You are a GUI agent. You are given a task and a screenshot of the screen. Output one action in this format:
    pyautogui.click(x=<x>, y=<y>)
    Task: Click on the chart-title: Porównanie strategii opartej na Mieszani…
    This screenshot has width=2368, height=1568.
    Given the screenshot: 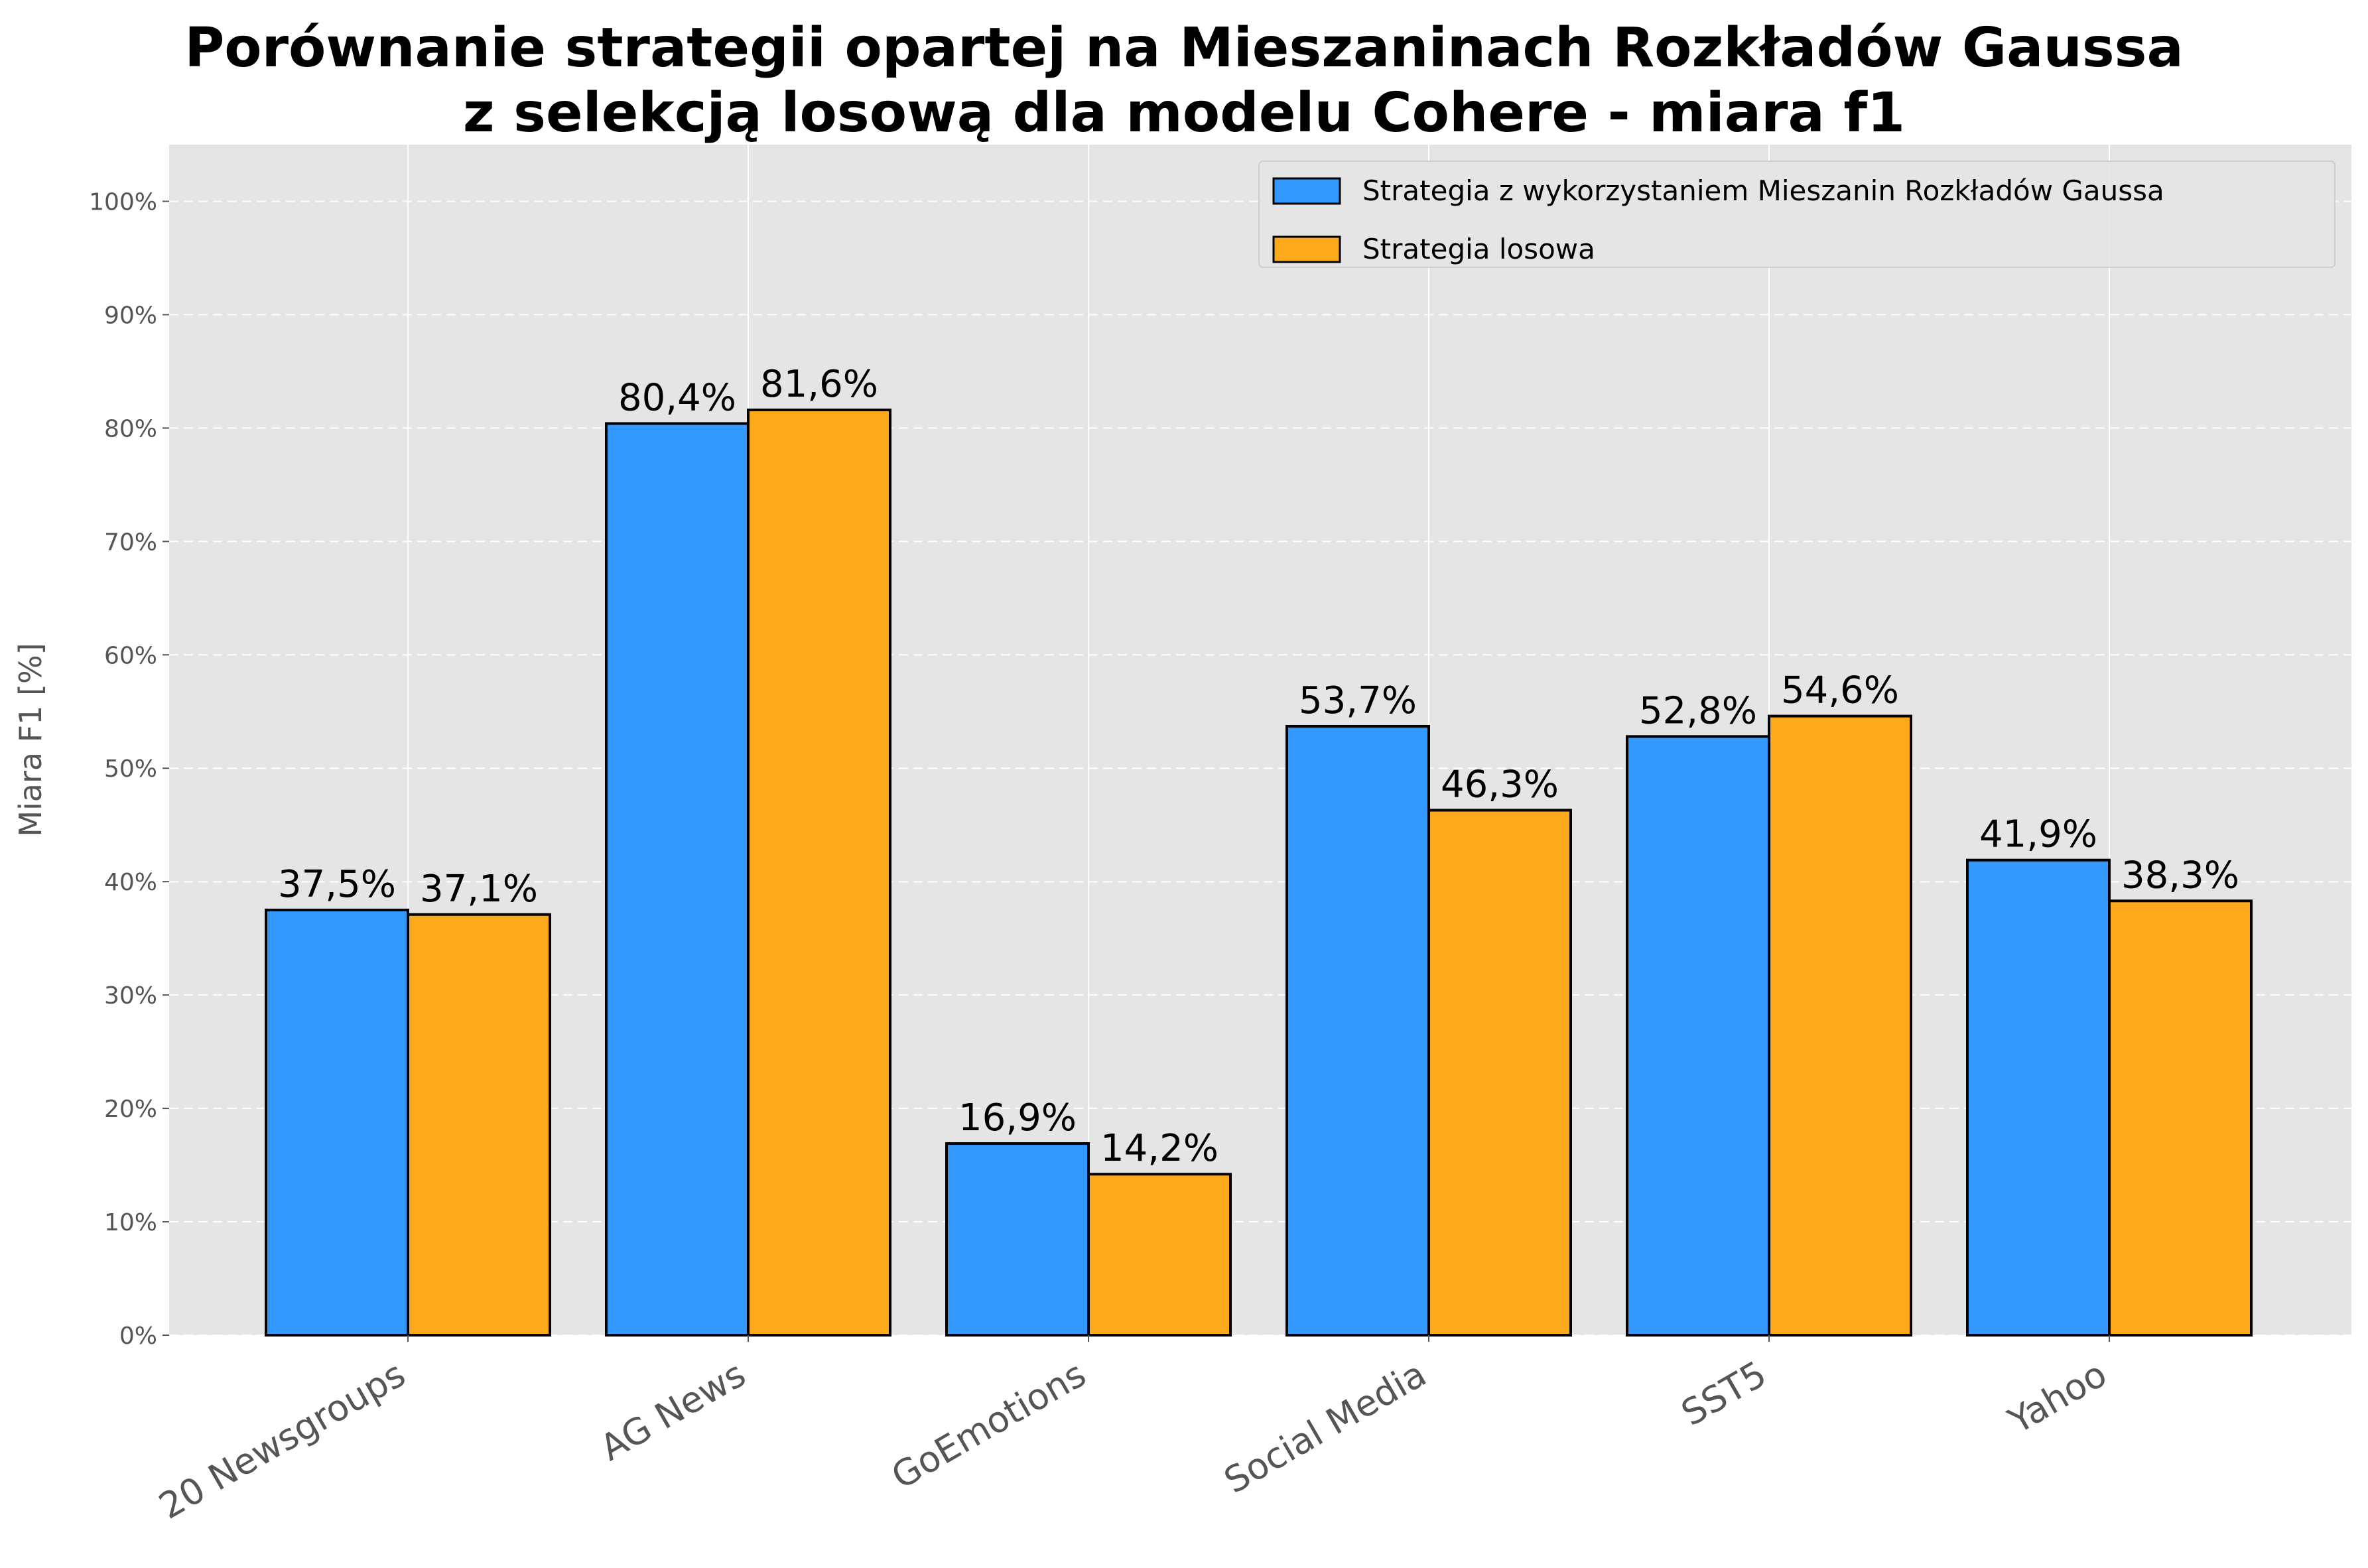 What is the action you would take?
    pyautogui.click(x=1184, y=81)
    